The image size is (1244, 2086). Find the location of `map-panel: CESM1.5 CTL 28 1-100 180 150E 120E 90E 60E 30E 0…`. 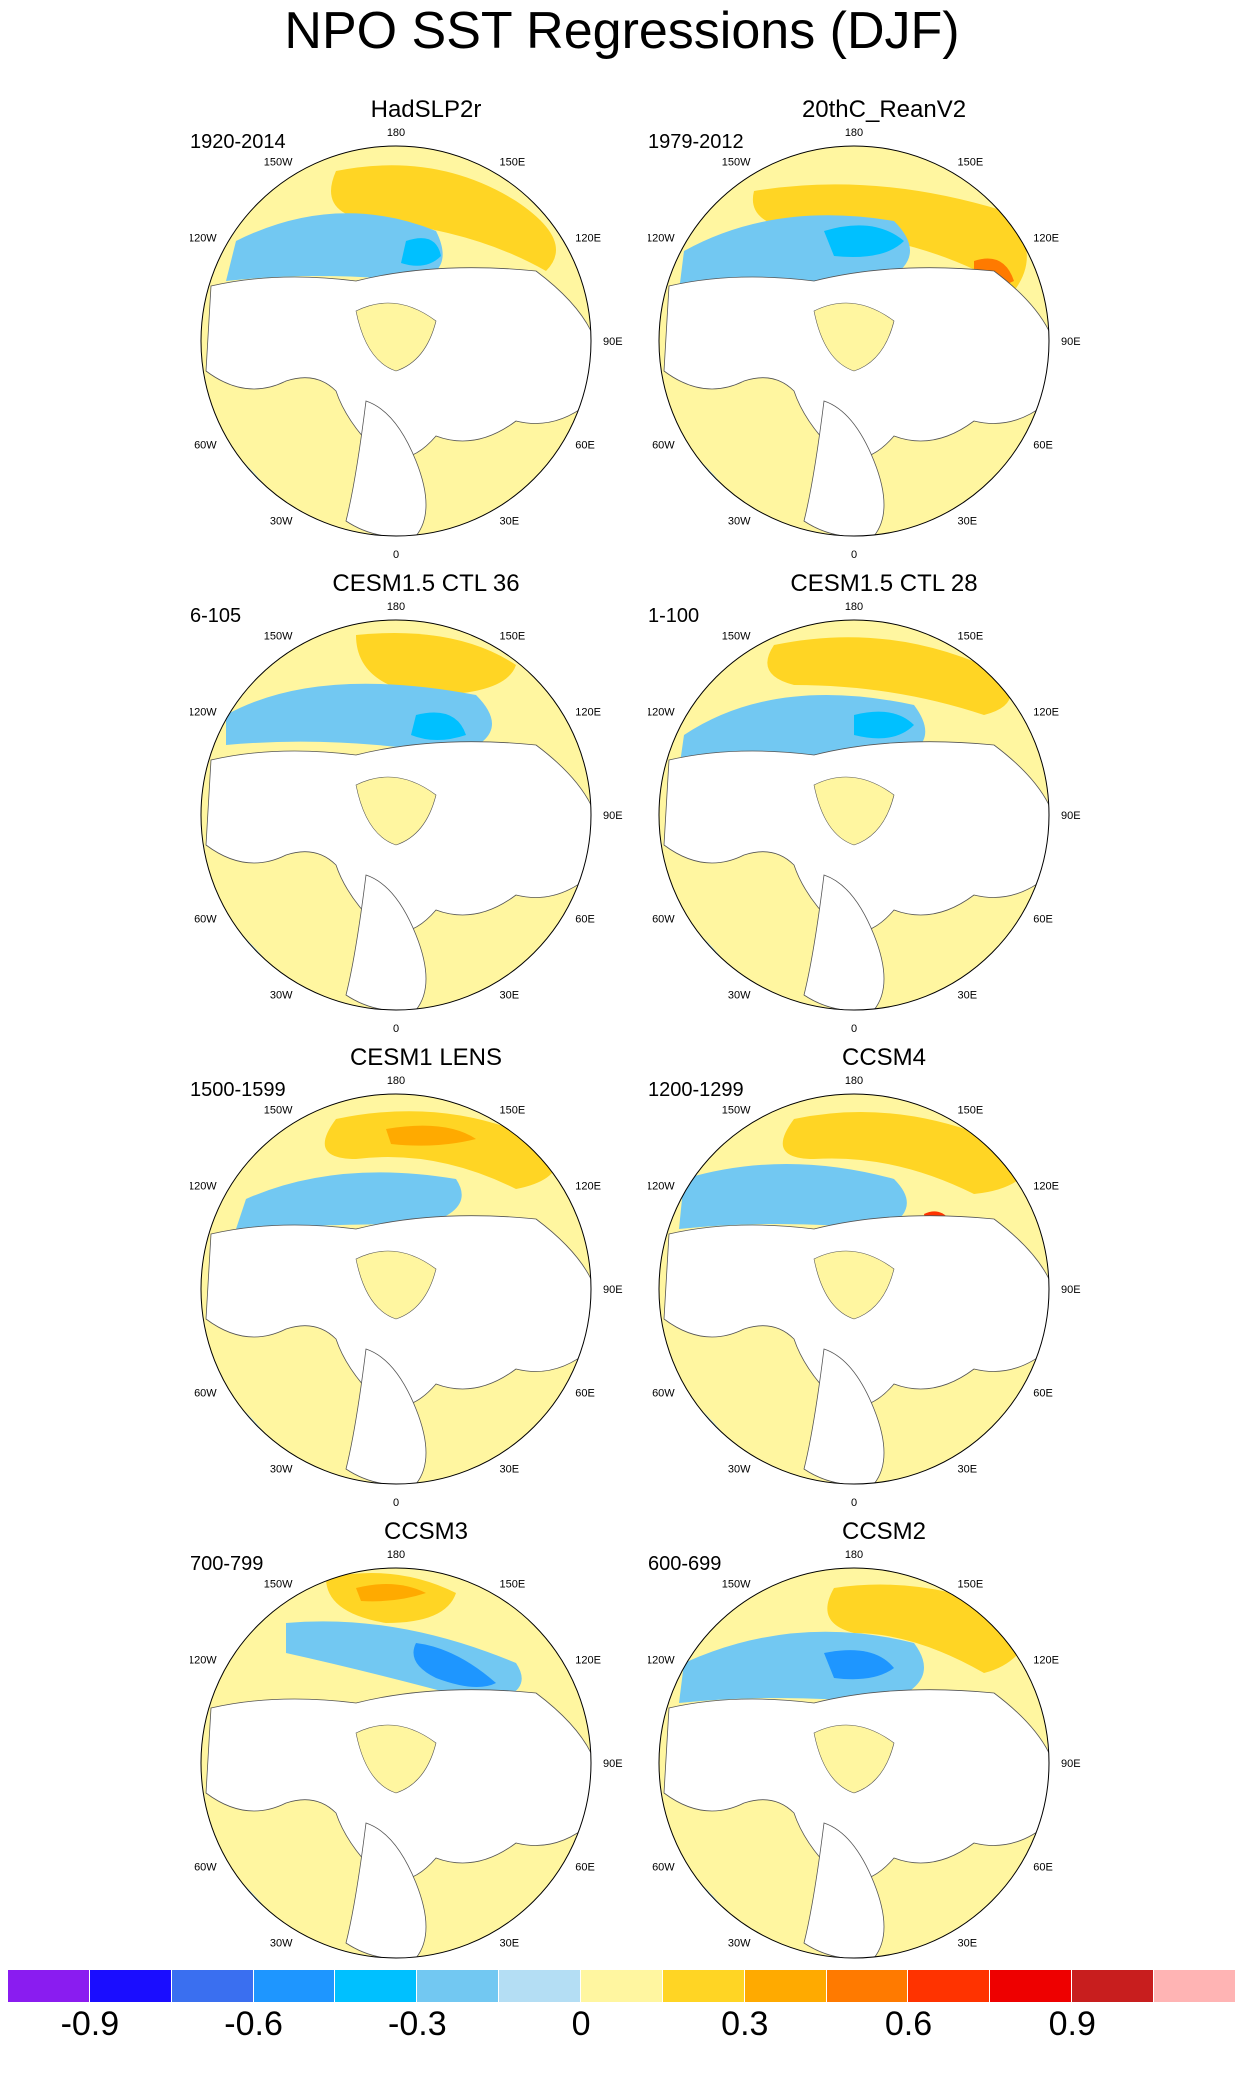

map-panel: CESM1.5 CTL 28 1-100 180 150E 120E 90E 60E 30E 0… is located at coordinates (884, 805).